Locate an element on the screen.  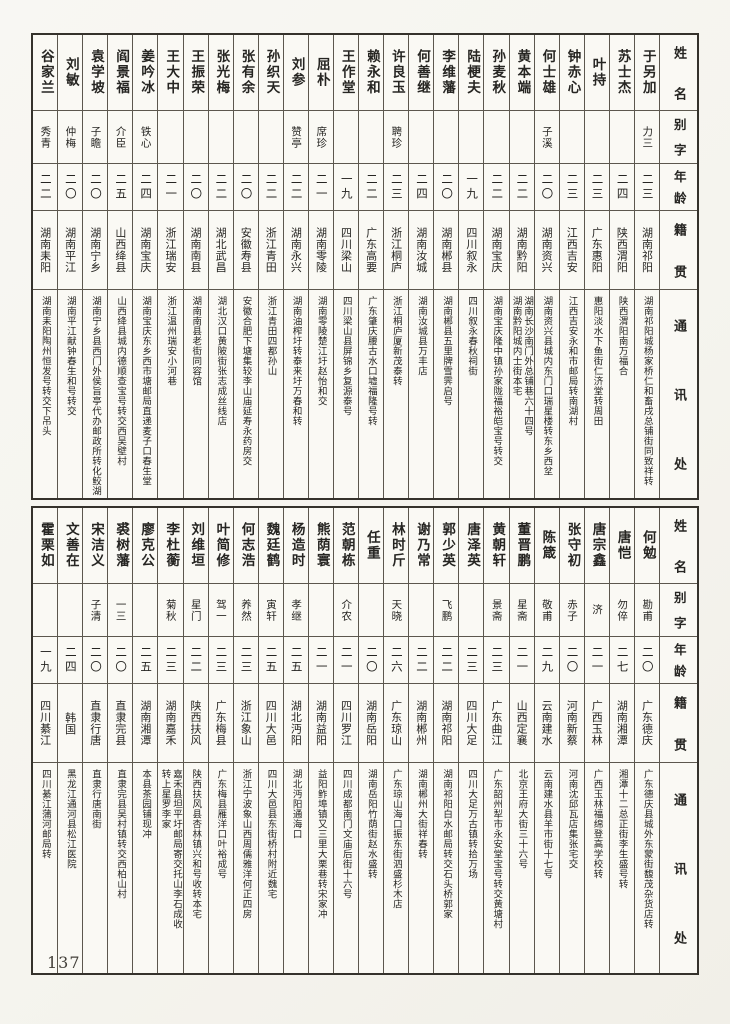
entry-name: 何志浩 is located at coordinates (246, 545).